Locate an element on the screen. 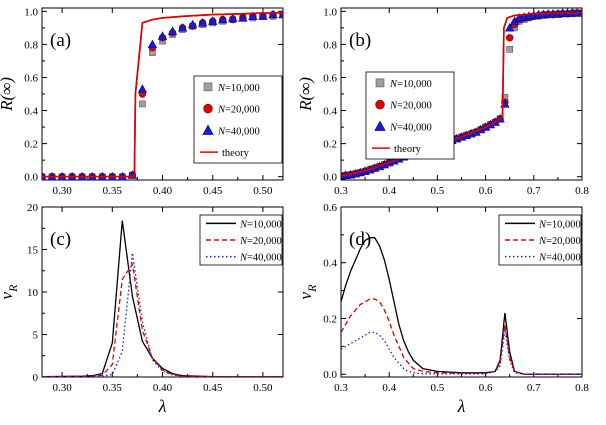 This screenshot has width=606, height=425. y-tick-label: 0 is located at coordinates (36, 378).